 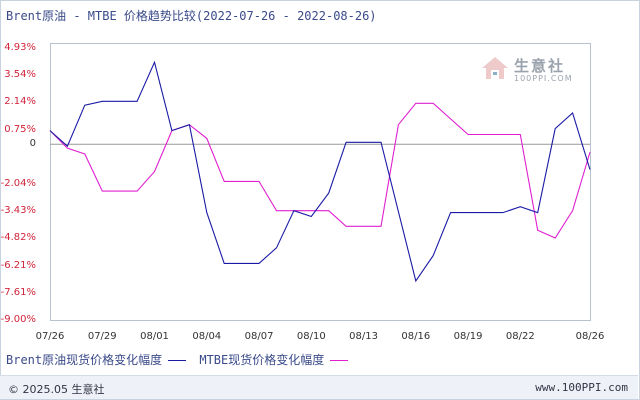 What do you see at coordinates (154, 336) in the screenshot?
I see `x-tick-label: 08/01` at bounding box center [154, 336].